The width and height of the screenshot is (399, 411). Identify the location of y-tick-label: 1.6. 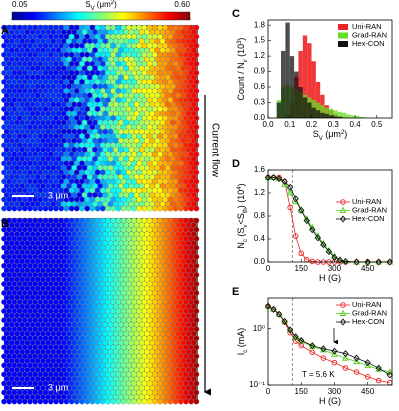
(260, 169).